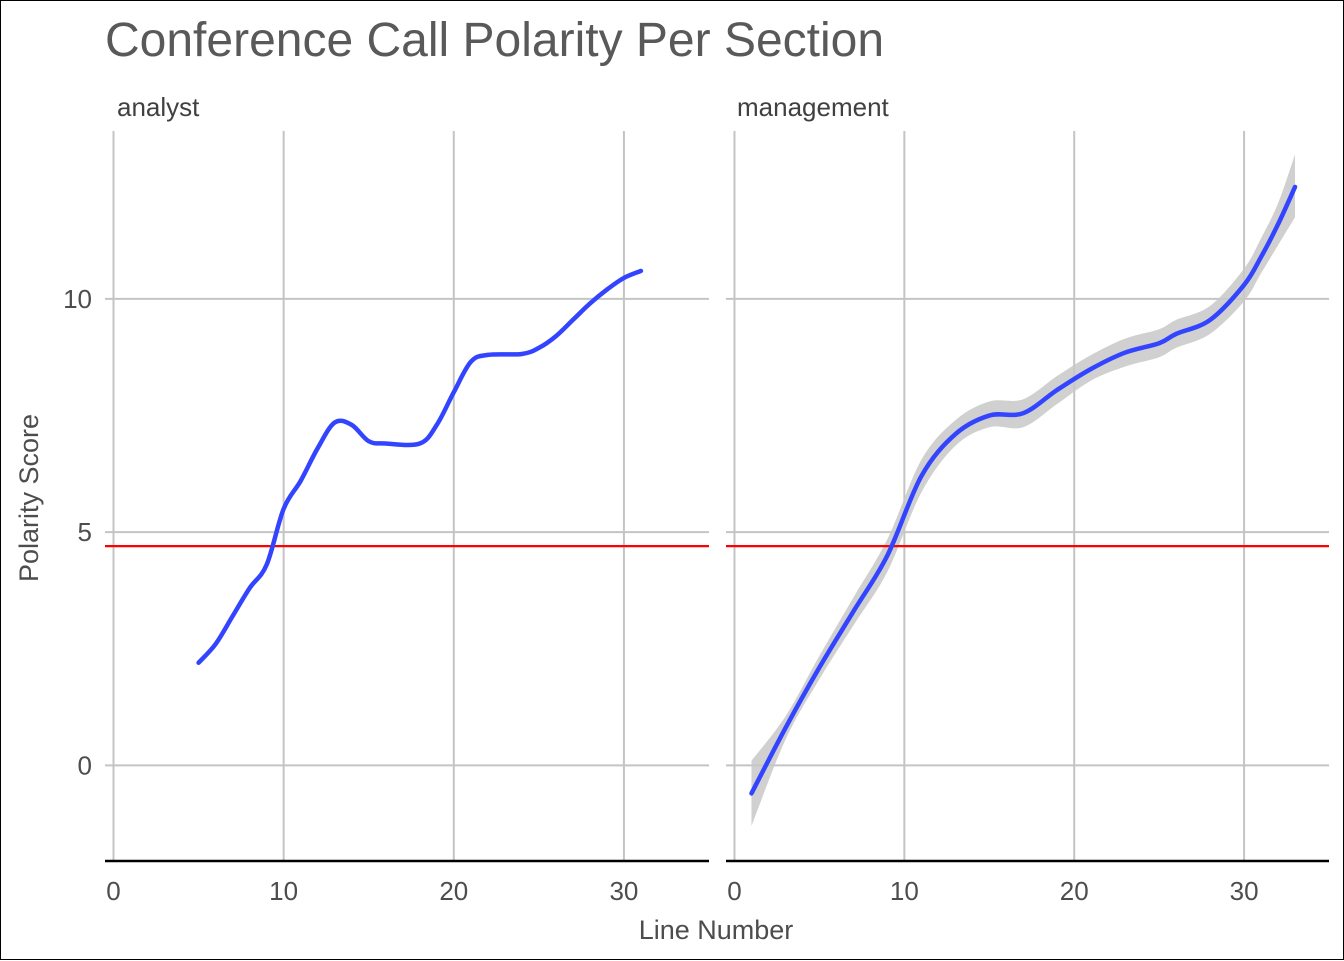 This screenshot has width=1344, height=961. What do you see at coordinates (992, 891) in the screenshot?
I see `x-tick-labels-management: 0 10 20 30` at bounding box center [992, 891].